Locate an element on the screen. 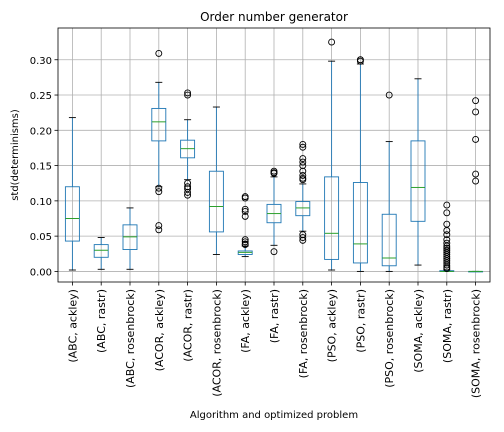 The height and width of the screenshot is (432, 504). x-tick-label: (SOMA, rastr) is located at coordinates (447, 326).